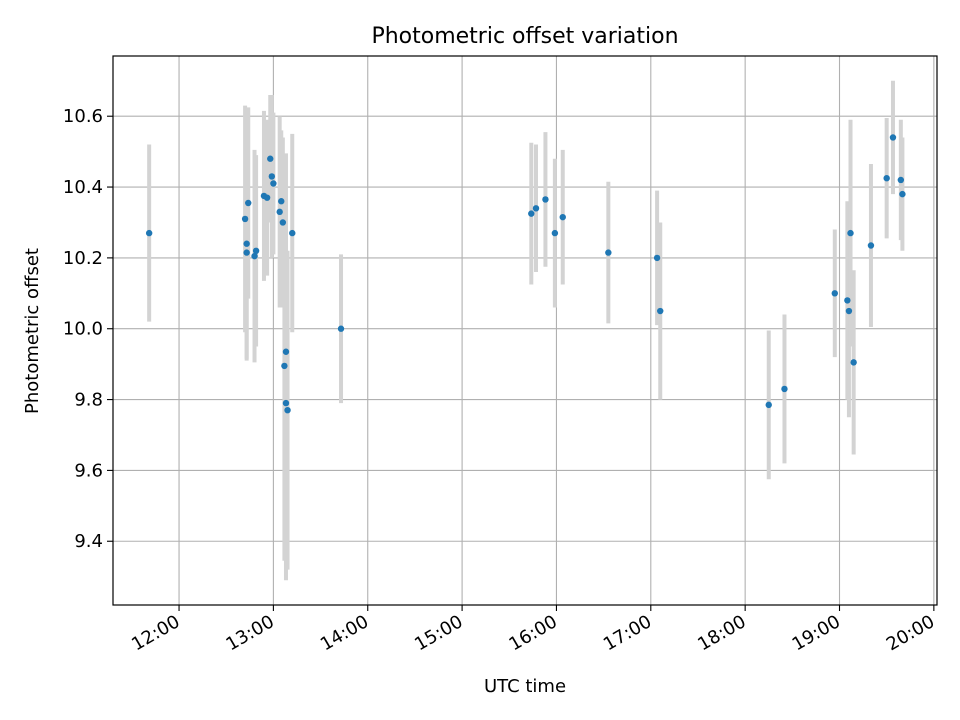 The height and width of the screenshot is (720, 960). I want to click on y-axis-label: Photometric offset, so click(32, 331).